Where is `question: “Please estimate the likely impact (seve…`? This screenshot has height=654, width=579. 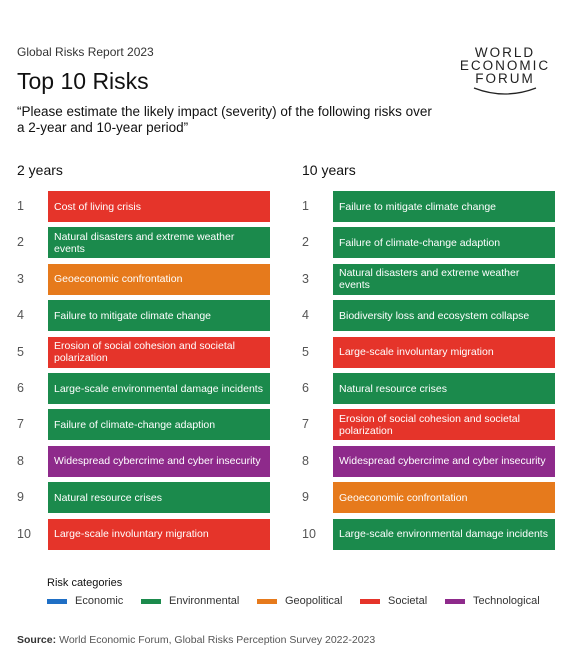
question: “Please estimate the likely impact (seve… is located at coordinates (224, 119).